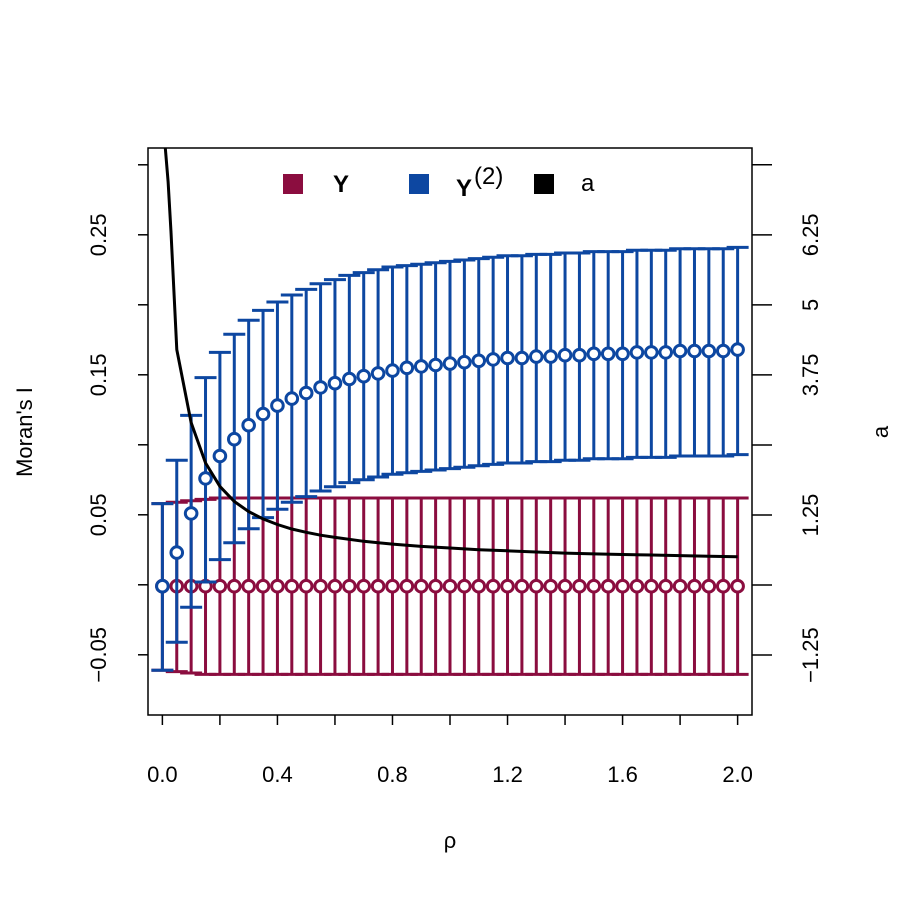 The image size is (900, 900). I want to click on x-tick-label: 1.2, so click(507, 774).